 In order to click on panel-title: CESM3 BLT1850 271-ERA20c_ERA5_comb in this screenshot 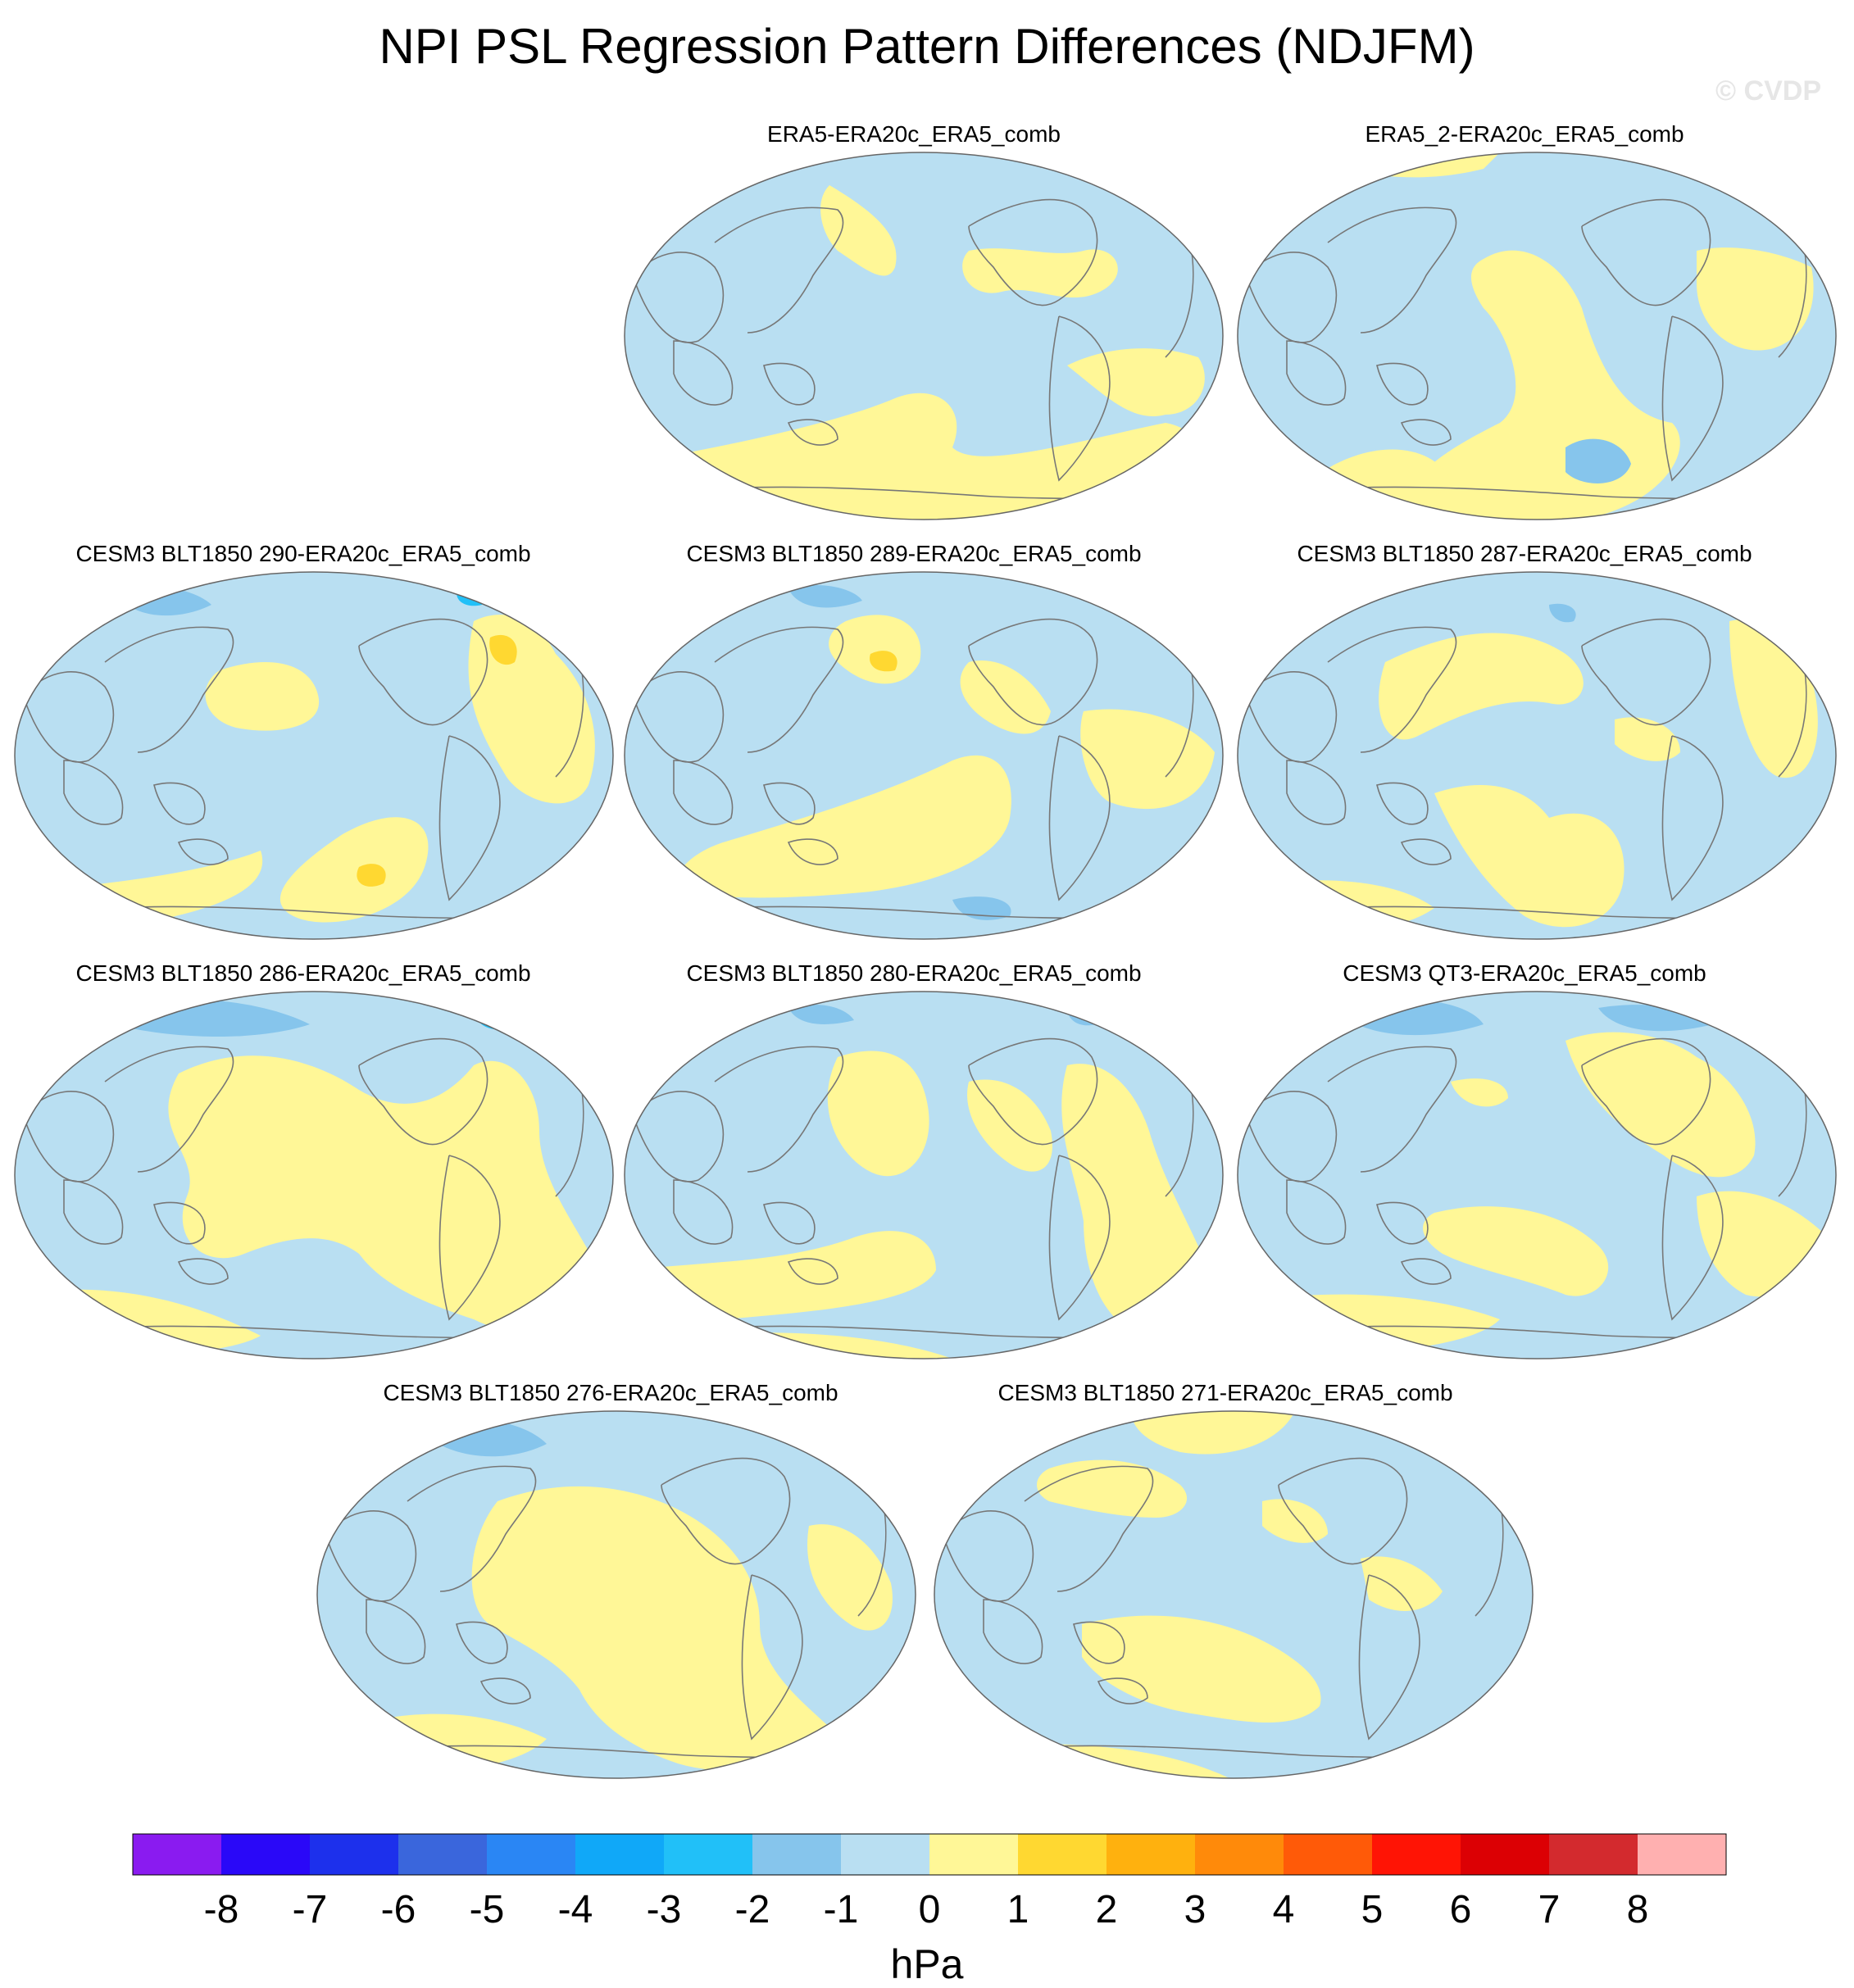, I will do `click(1225, 1393)`.